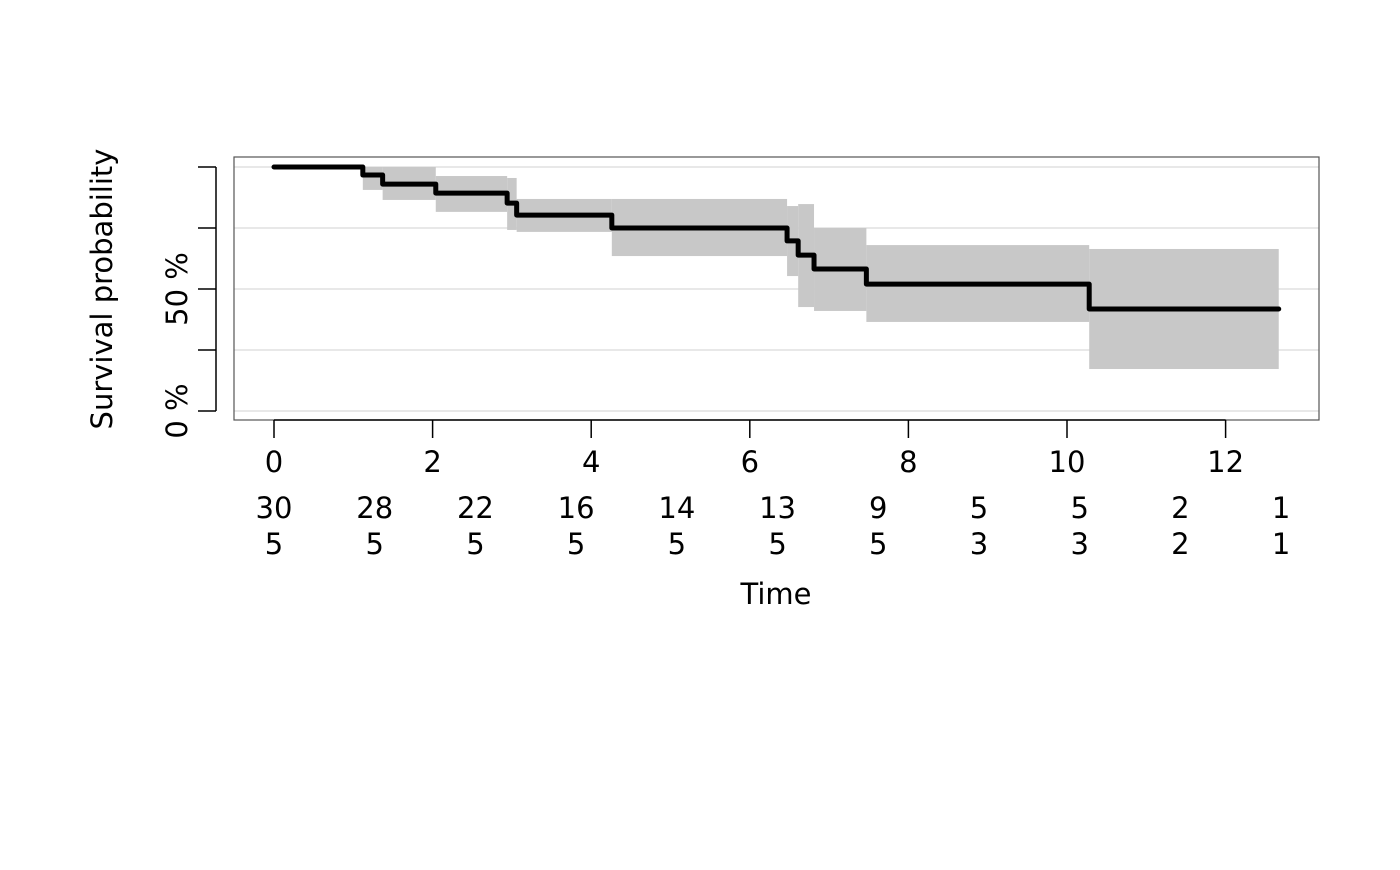 This screenshot has height=870, width=1400. Describe the element at coordinates (591, 462) in the screenshot. I see `x-tick-label: 4` at that location.